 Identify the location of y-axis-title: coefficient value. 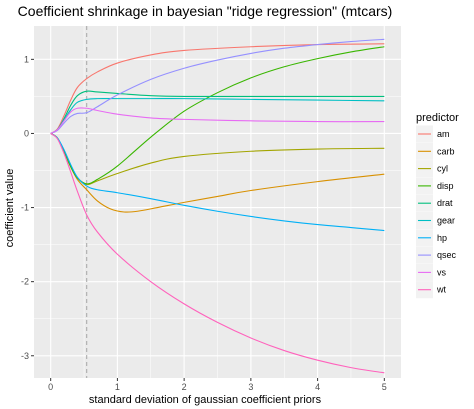
(10, 208).